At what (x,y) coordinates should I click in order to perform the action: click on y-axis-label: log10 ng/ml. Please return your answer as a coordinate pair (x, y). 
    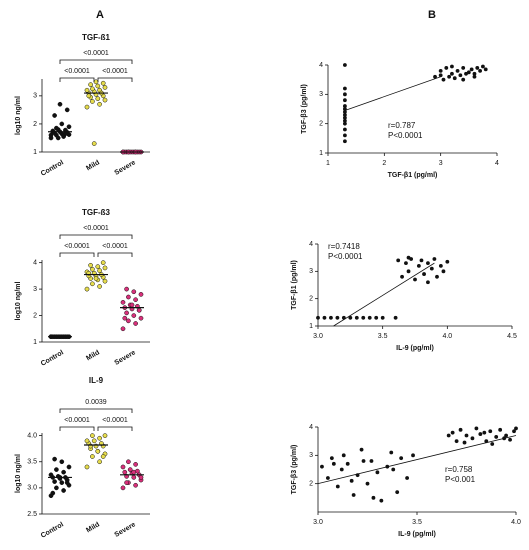
    Looking at the image, I should click on (18, 301).